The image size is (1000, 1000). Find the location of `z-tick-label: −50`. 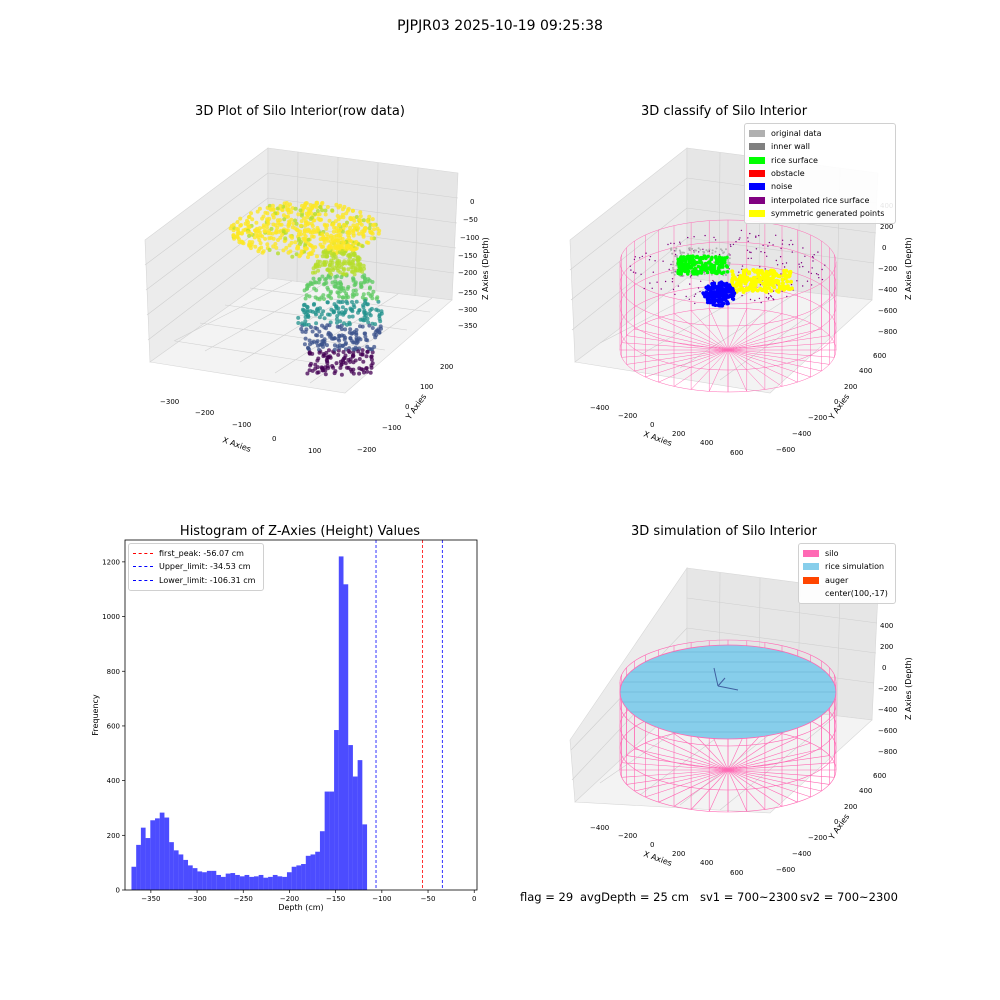

z-tick-label: −50 is located at coordinates (470, 220).